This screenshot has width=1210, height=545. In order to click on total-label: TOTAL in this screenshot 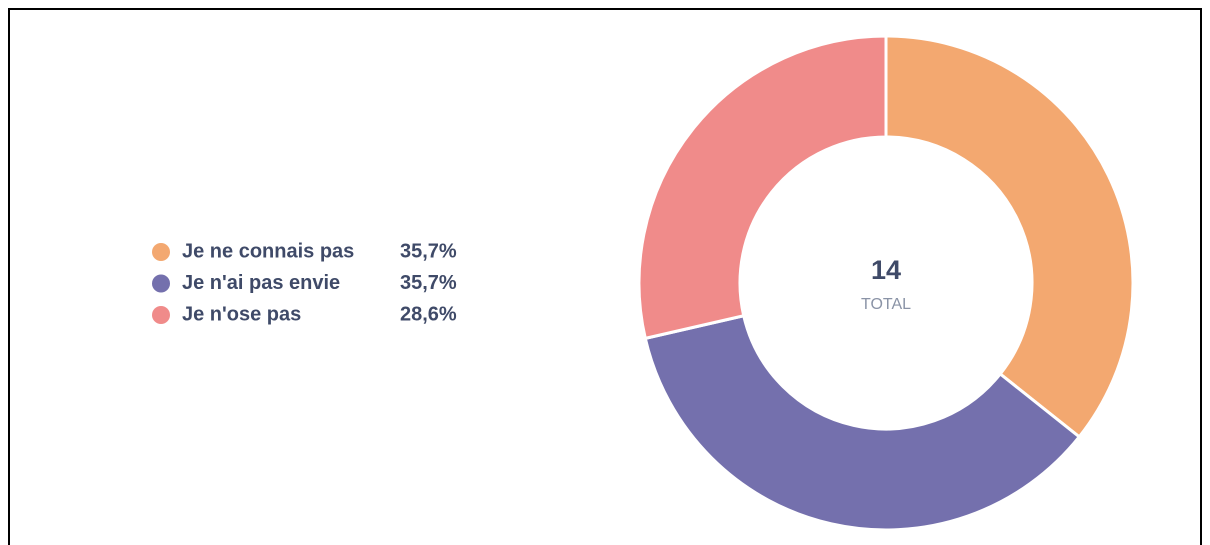, I will do `click(886, 304)`.